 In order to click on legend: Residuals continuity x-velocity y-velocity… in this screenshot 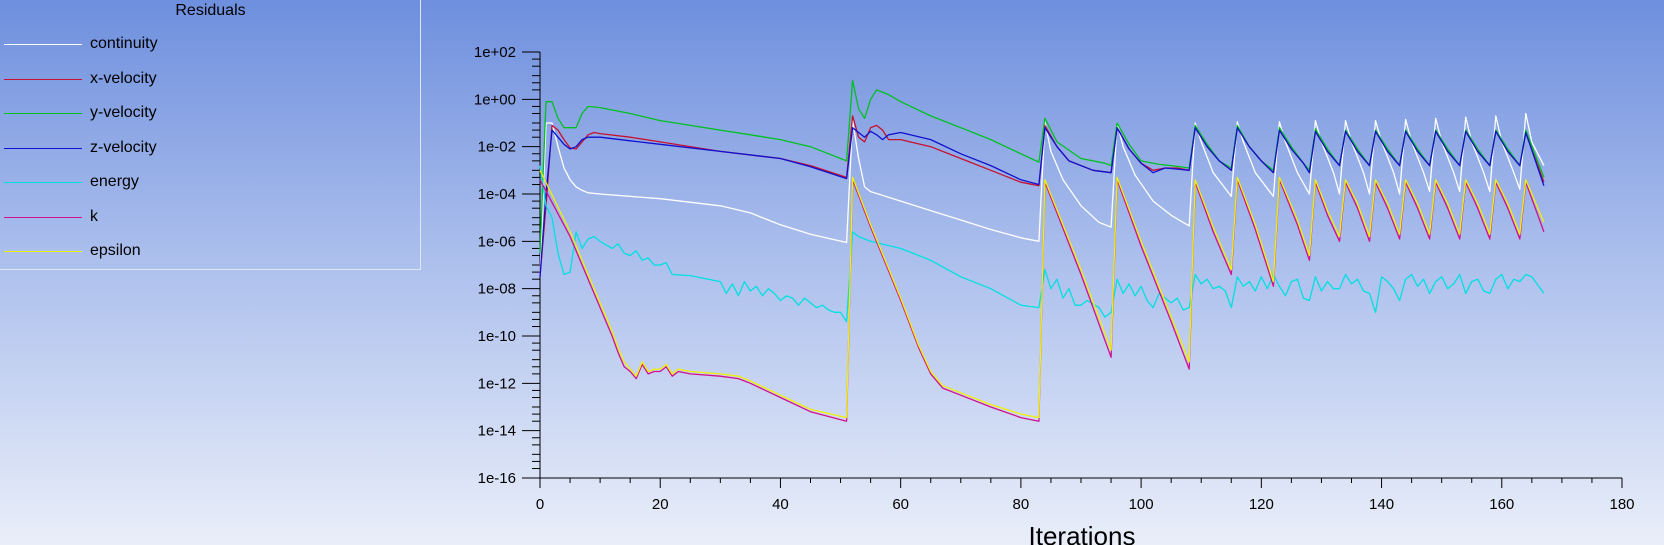, I will do `click(210, 135)`.